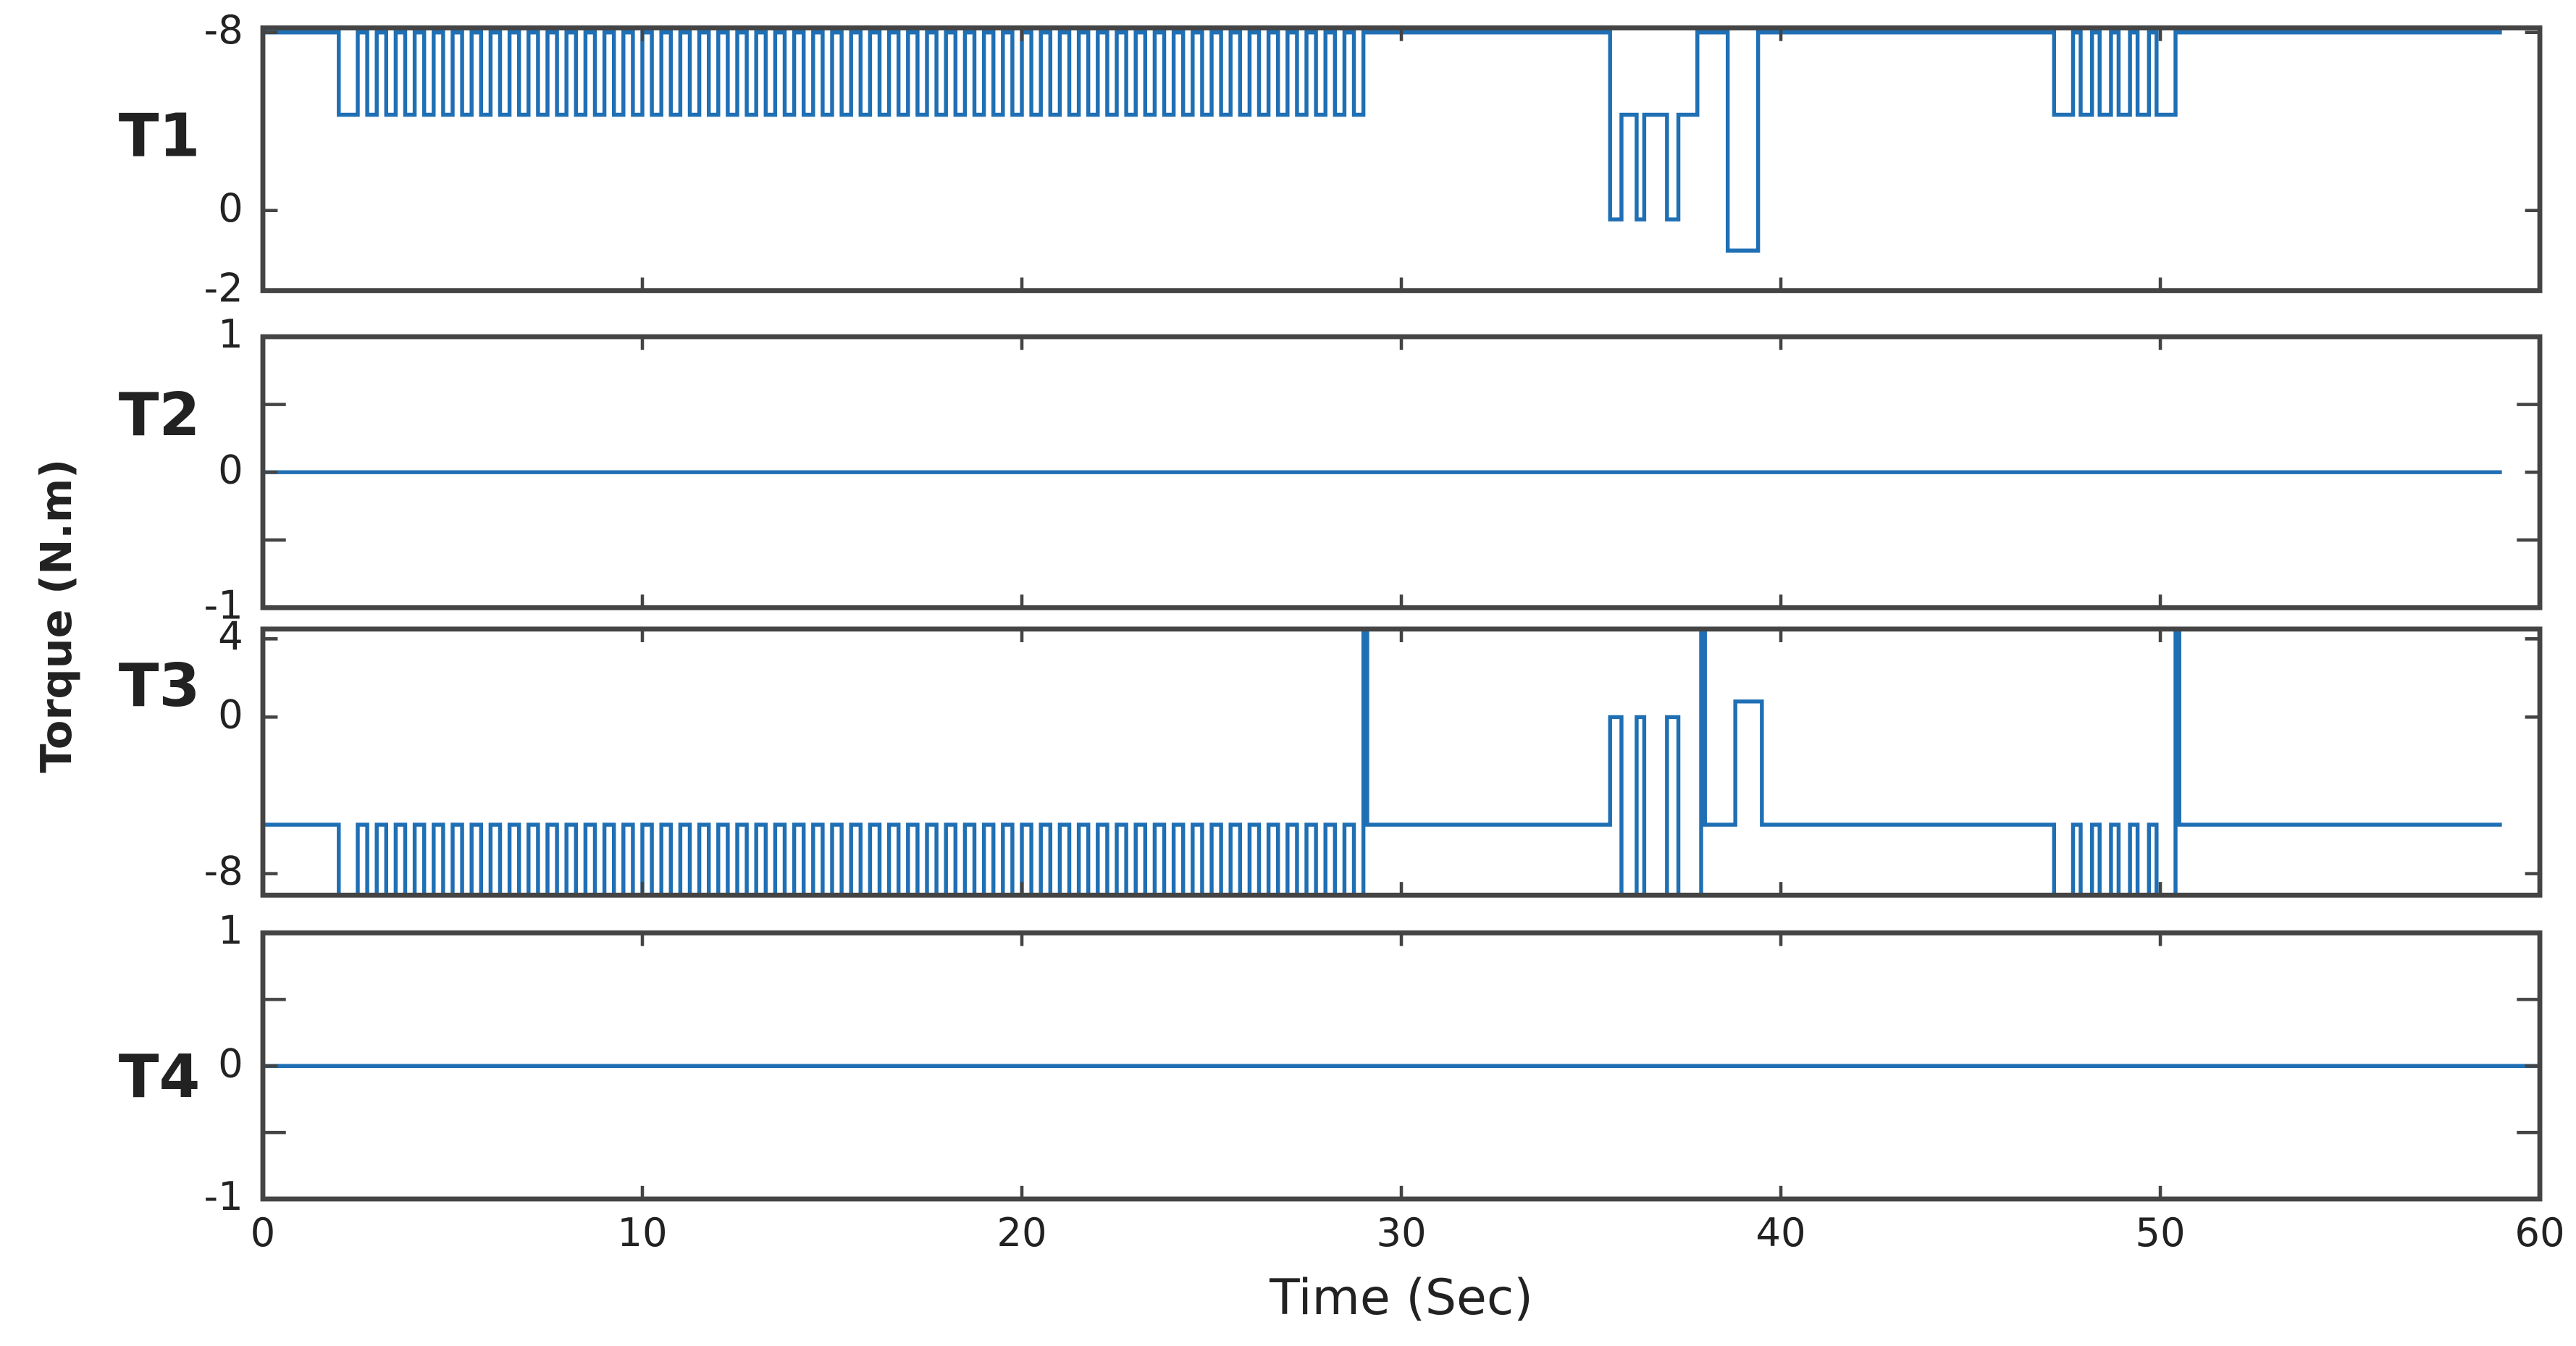 The image size is (2576, 1346). What do you see at coordinates (1401, 1232) in the screenshot?
I see `x-tick-label: 30` at bounding box center [1401, 1232].